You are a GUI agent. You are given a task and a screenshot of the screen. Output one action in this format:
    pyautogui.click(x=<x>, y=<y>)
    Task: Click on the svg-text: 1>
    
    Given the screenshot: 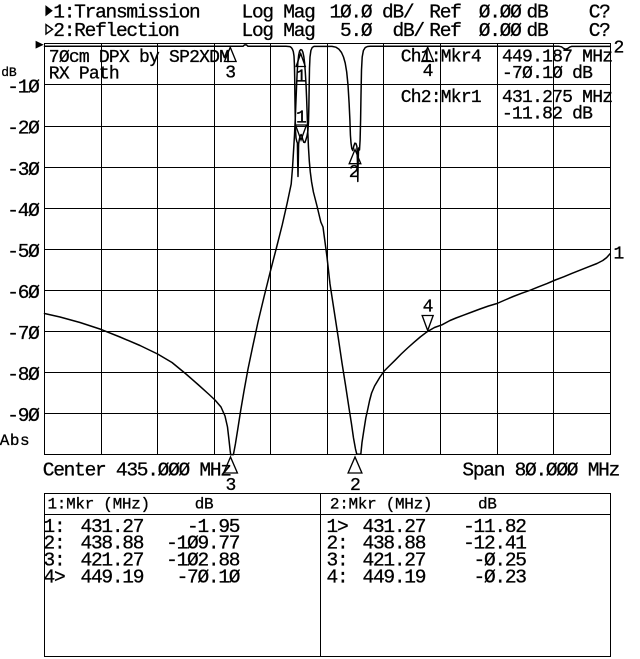 What is the action you would take?
    pyautogui.click(x=337, y=527)
    